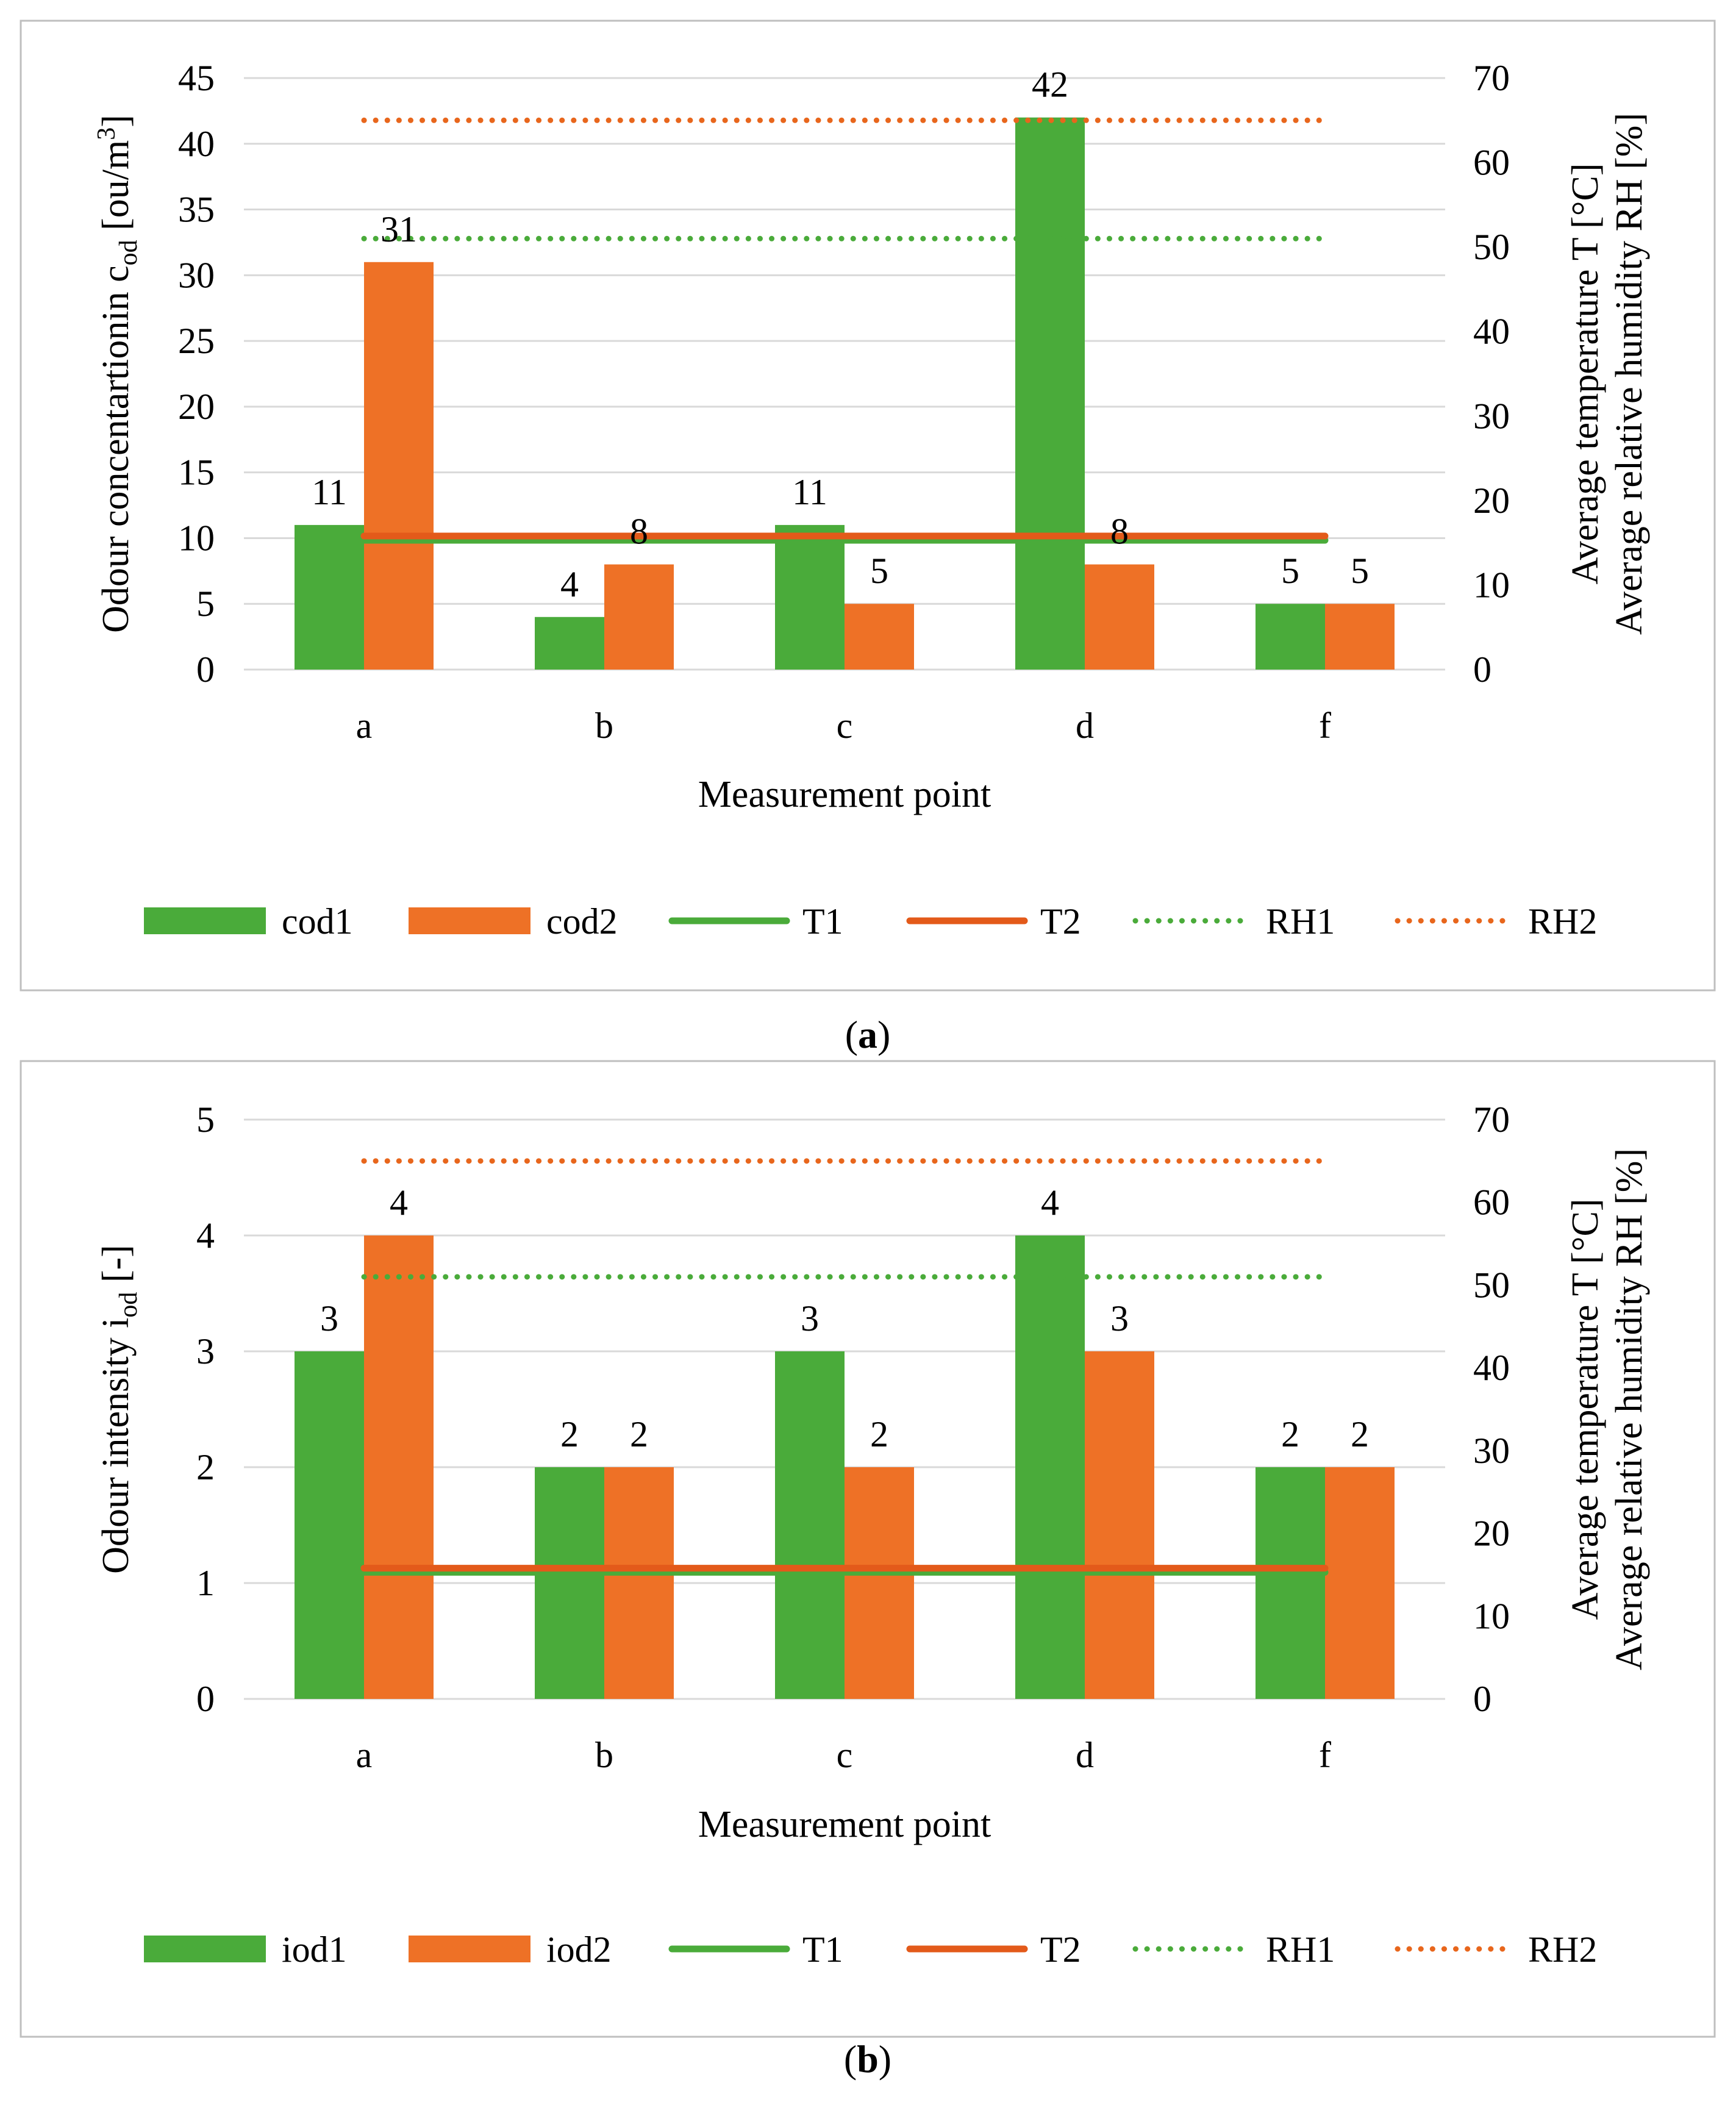 Image resolution: width=1736 pixels, height=2102 pixels. Describe the element at coordinates (196, 144) in the screenshot. I see `y-tick-label: 40` at that location.